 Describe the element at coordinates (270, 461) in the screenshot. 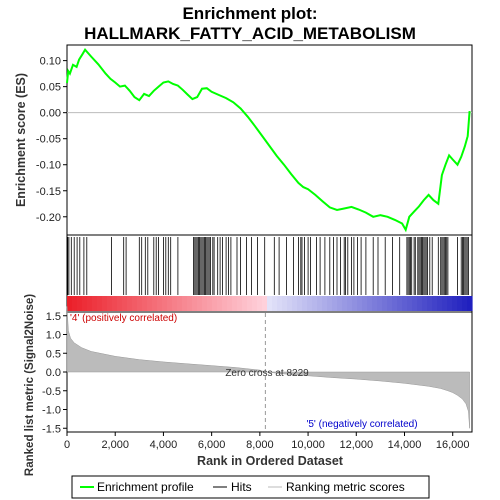

I see `x-axis-title: Rank in Ordered Dataset` at that location.